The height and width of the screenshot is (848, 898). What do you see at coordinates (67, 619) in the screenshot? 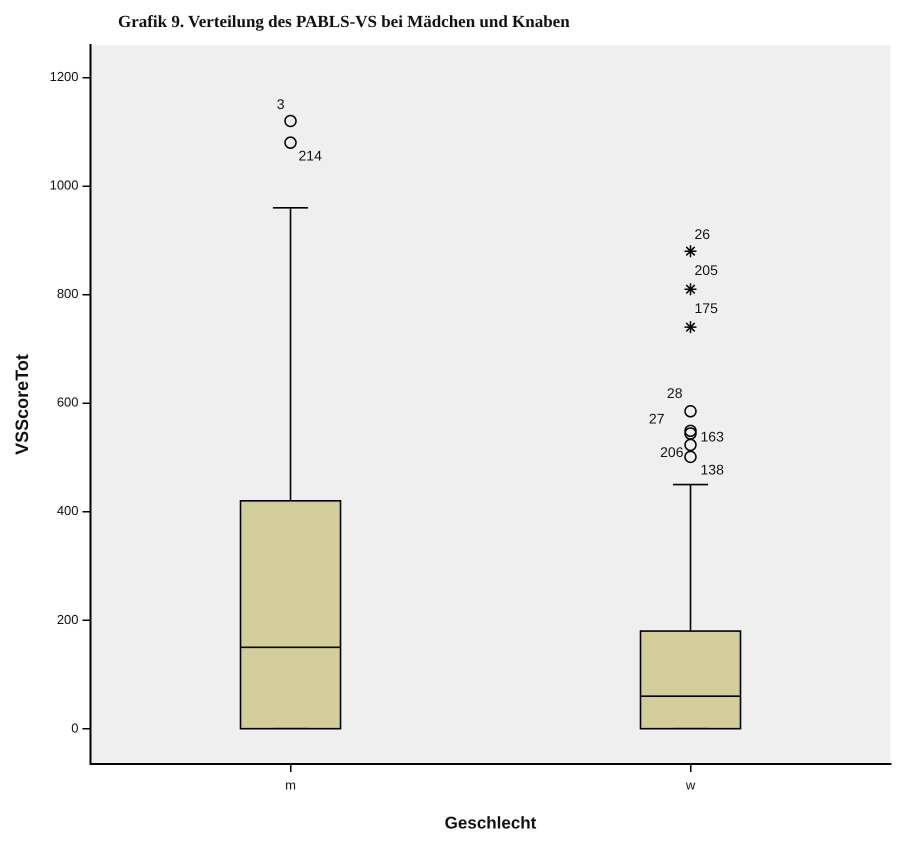
I see `y-tick-label: 200` at bounding box center [67, 619].